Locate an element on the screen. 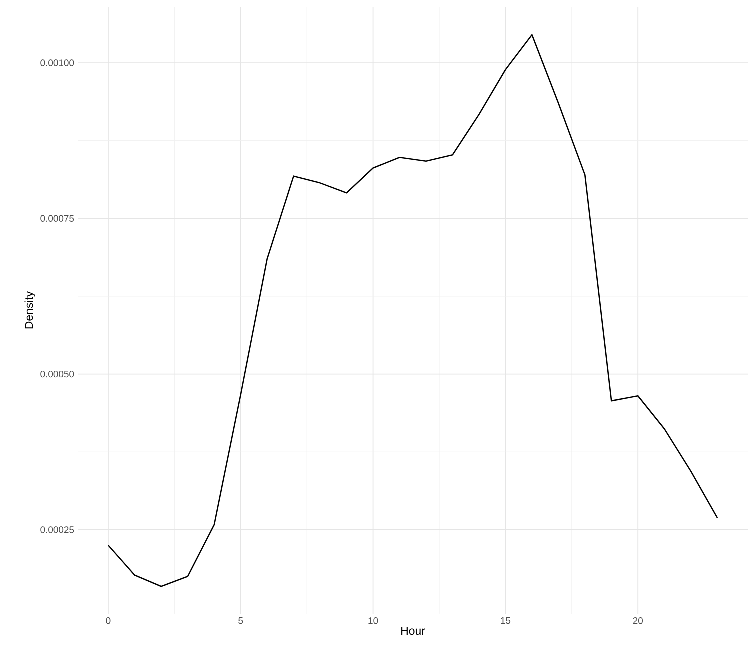 This screenshot has height=666, width=755. y-tick-label: 0.00050 is located at coordinates (57, 374).